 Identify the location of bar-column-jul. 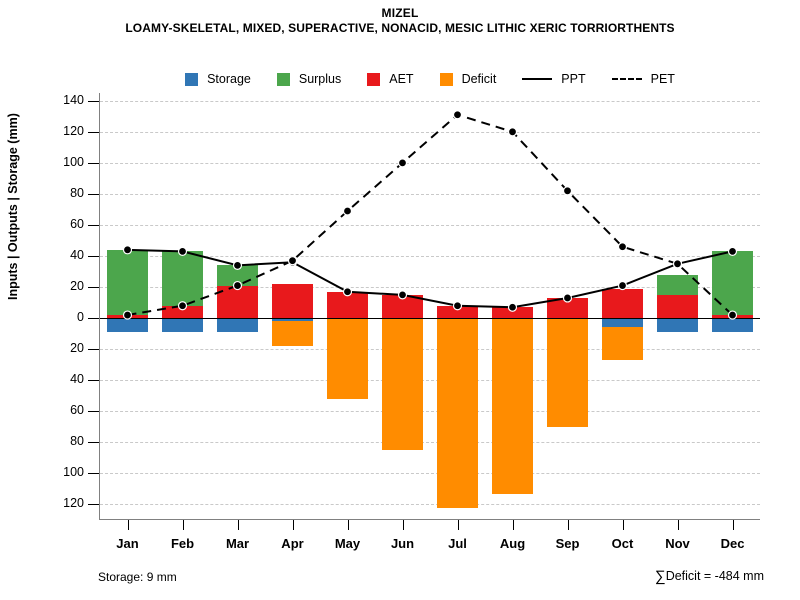
(457, 306).